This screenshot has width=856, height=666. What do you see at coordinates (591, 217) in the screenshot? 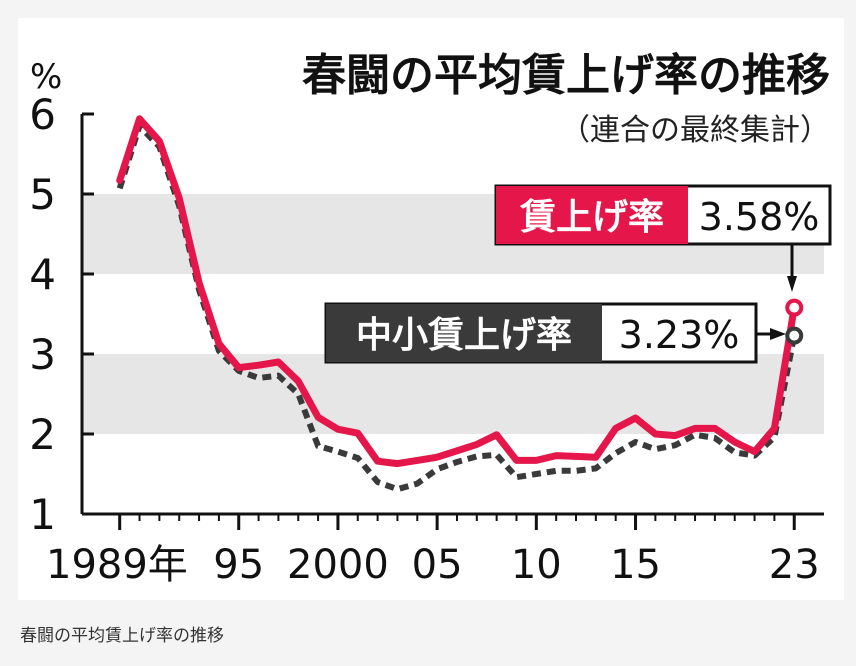
I see `series-label-main-name: 賃上げ率` at bounding box center [591, 217].